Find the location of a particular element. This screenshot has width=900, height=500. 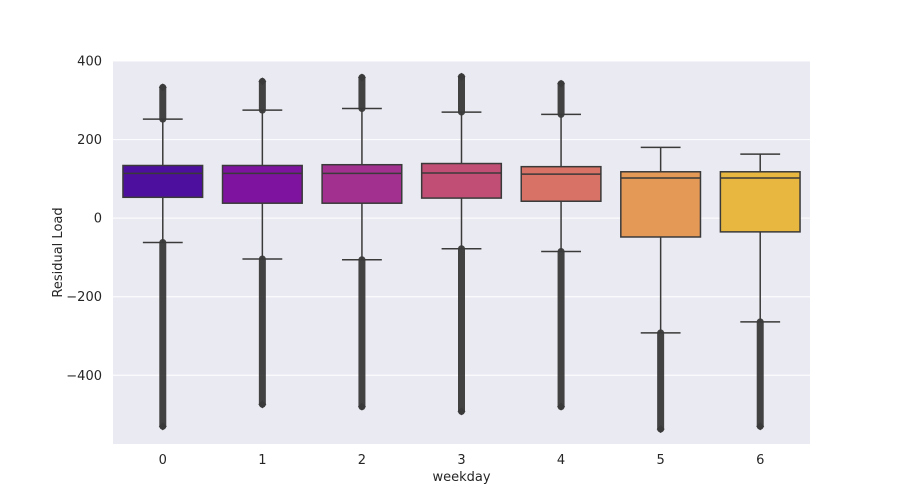

y-tick-label: 400 is located at coordinates (89, 62).